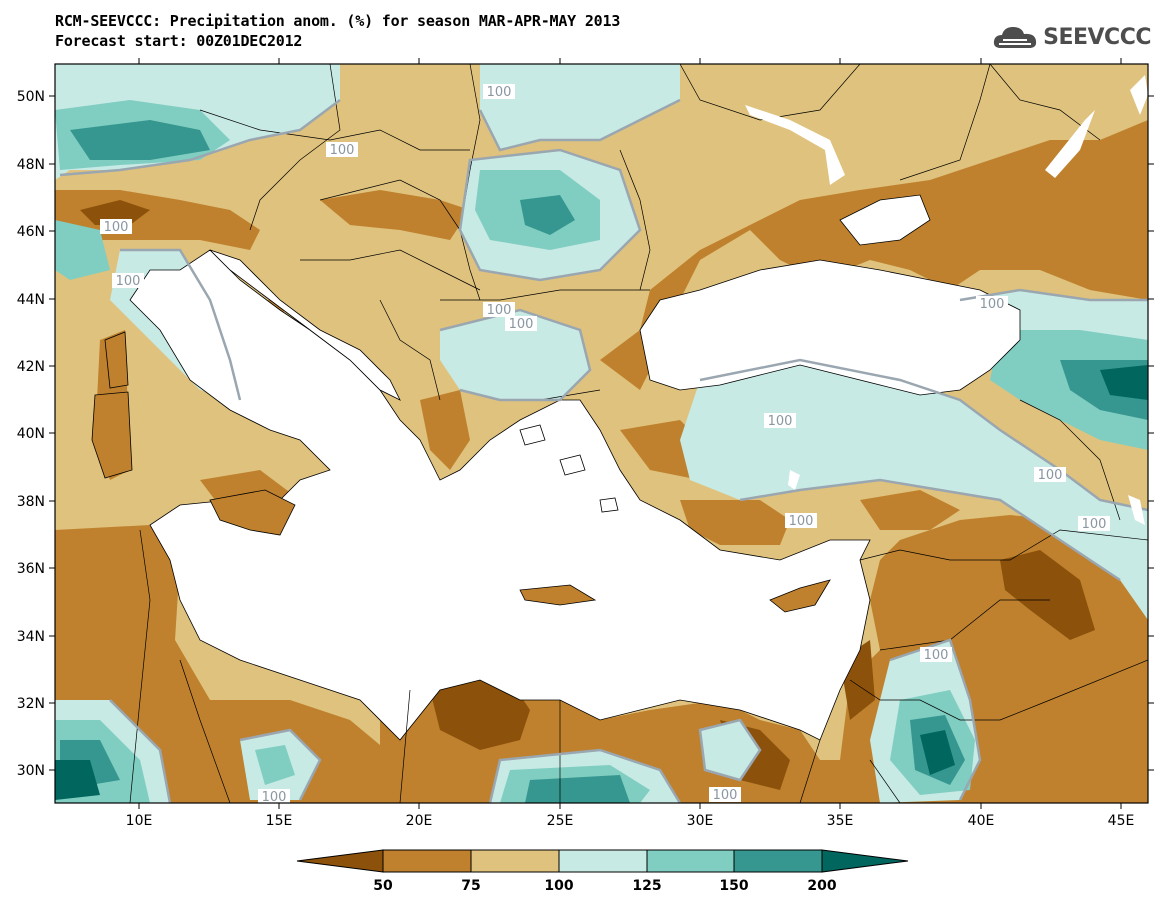  I want to click on lon-tick: 10E, so click(139, 443).